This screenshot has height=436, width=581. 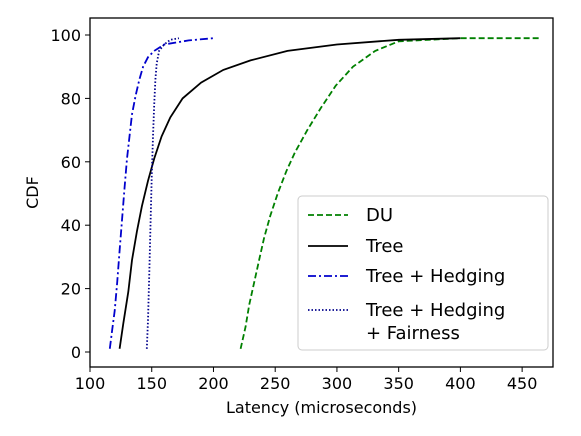 I want to click on x-tick-label: 450, so click(x=522, y=383).